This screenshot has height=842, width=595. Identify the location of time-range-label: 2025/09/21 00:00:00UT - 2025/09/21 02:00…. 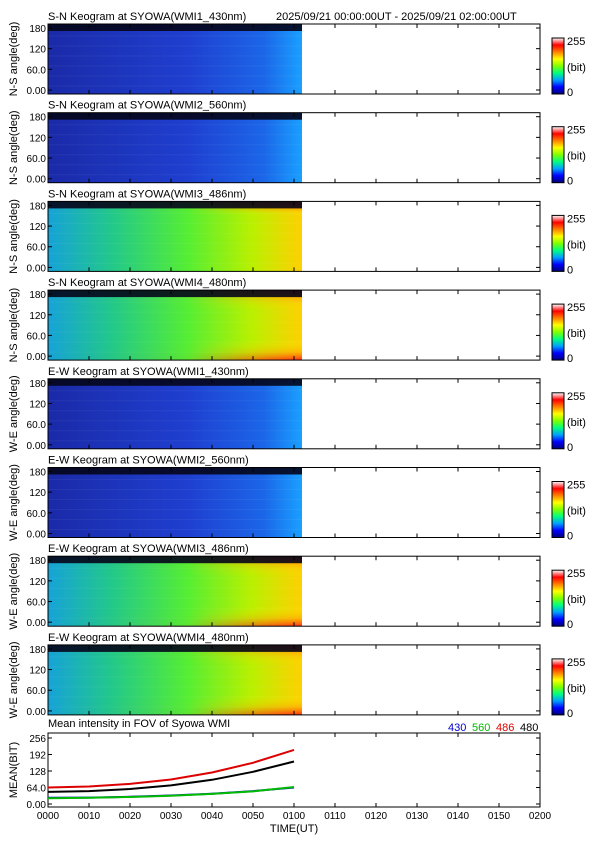
(396, 17).